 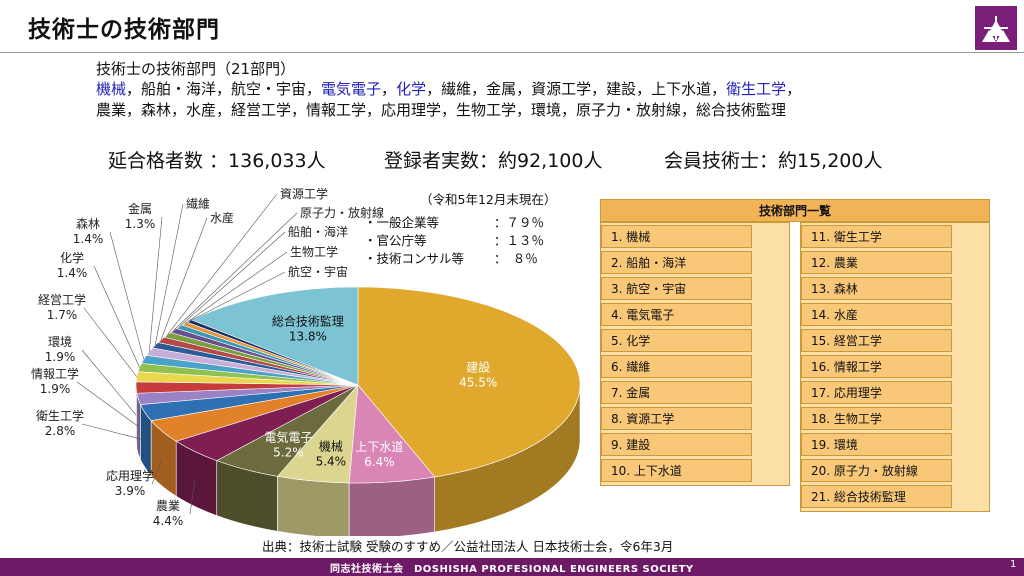 I want to click on breakdown-value: ： ８％, so click(x=516, y=258).